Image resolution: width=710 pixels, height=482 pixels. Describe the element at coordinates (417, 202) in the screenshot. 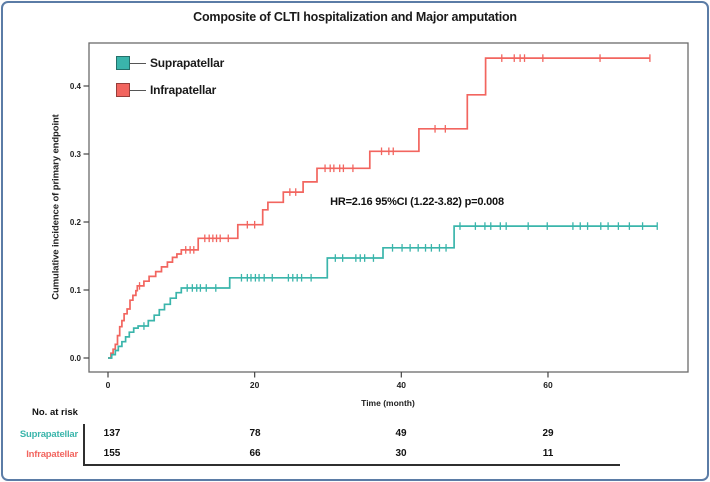

I see `hazard-ratio-annotation: HR=2.16 95%CI (1.22-3.82) p=0.008` at that location.